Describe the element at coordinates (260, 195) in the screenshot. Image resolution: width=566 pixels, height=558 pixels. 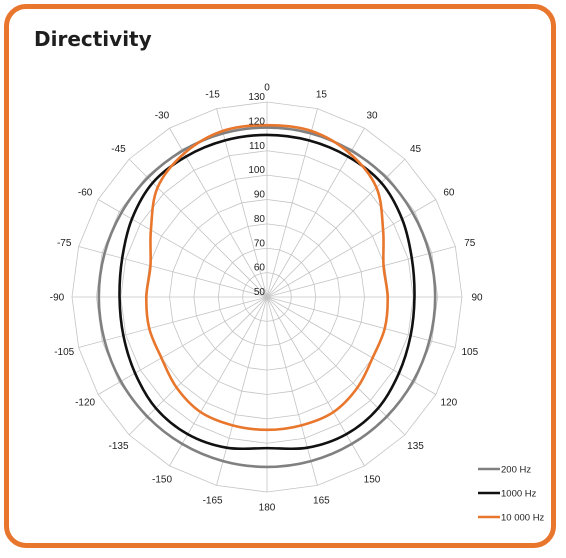
I see `radial-tick-label: 90` at that location.